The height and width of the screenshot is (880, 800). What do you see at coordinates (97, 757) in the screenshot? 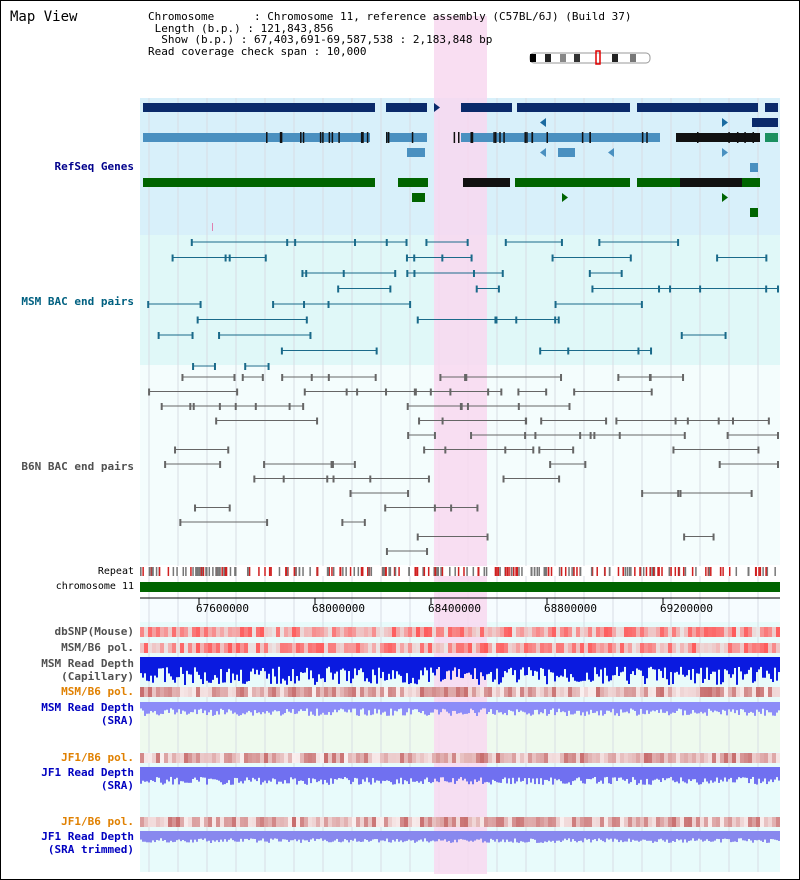
I see `track-label-jf1-b6-pol-1: JF1/B6 pol.` at bounding box center [97, 757].